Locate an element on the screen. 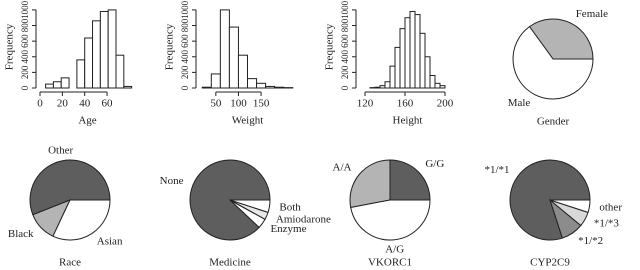 The image size is (640, 270). pie-label: CYP2C9 is located at coordinates (550, 263).